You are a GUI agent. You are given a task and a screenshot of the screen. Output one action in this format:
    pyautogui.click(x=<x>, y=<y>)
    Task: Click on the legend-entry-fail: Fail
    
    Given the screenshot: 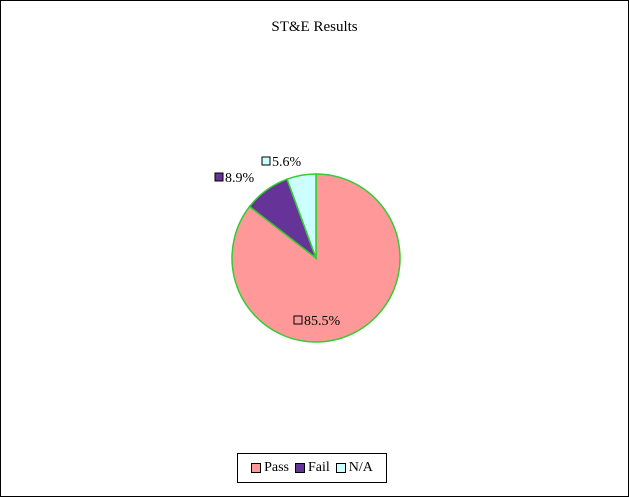 What is the action you would take?
    pyautogui.click(x=312, y=468)
    